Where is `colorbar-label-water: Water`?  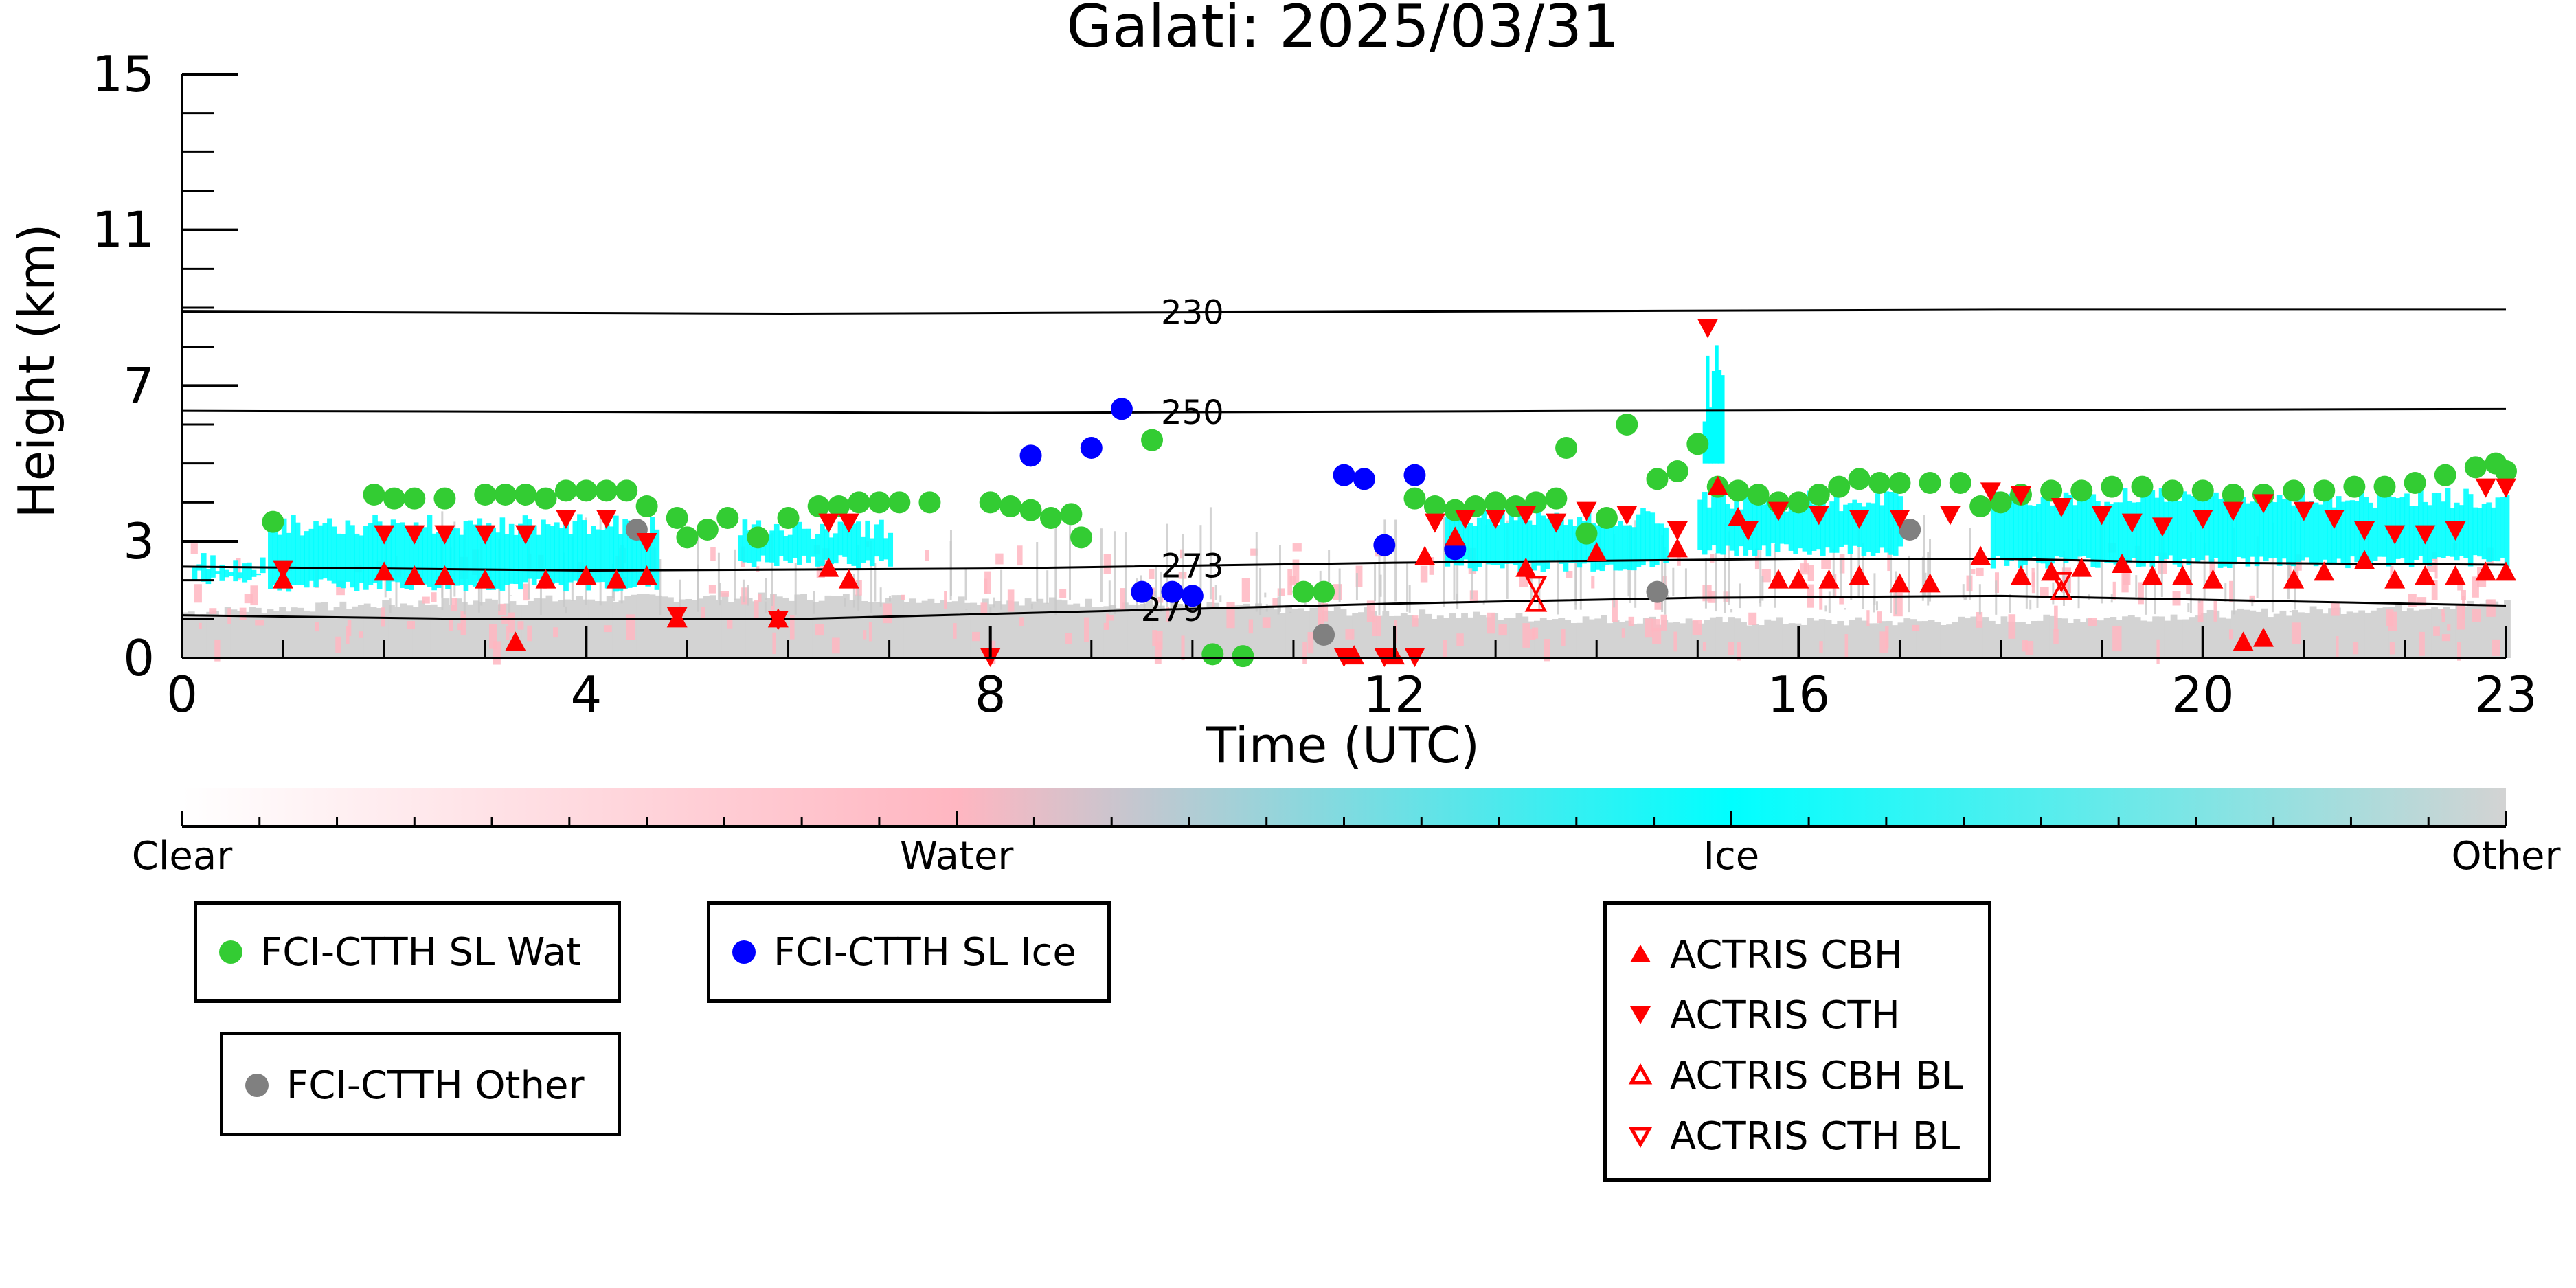 colorbar-label-water: Water is located at coordinates (957, 856).